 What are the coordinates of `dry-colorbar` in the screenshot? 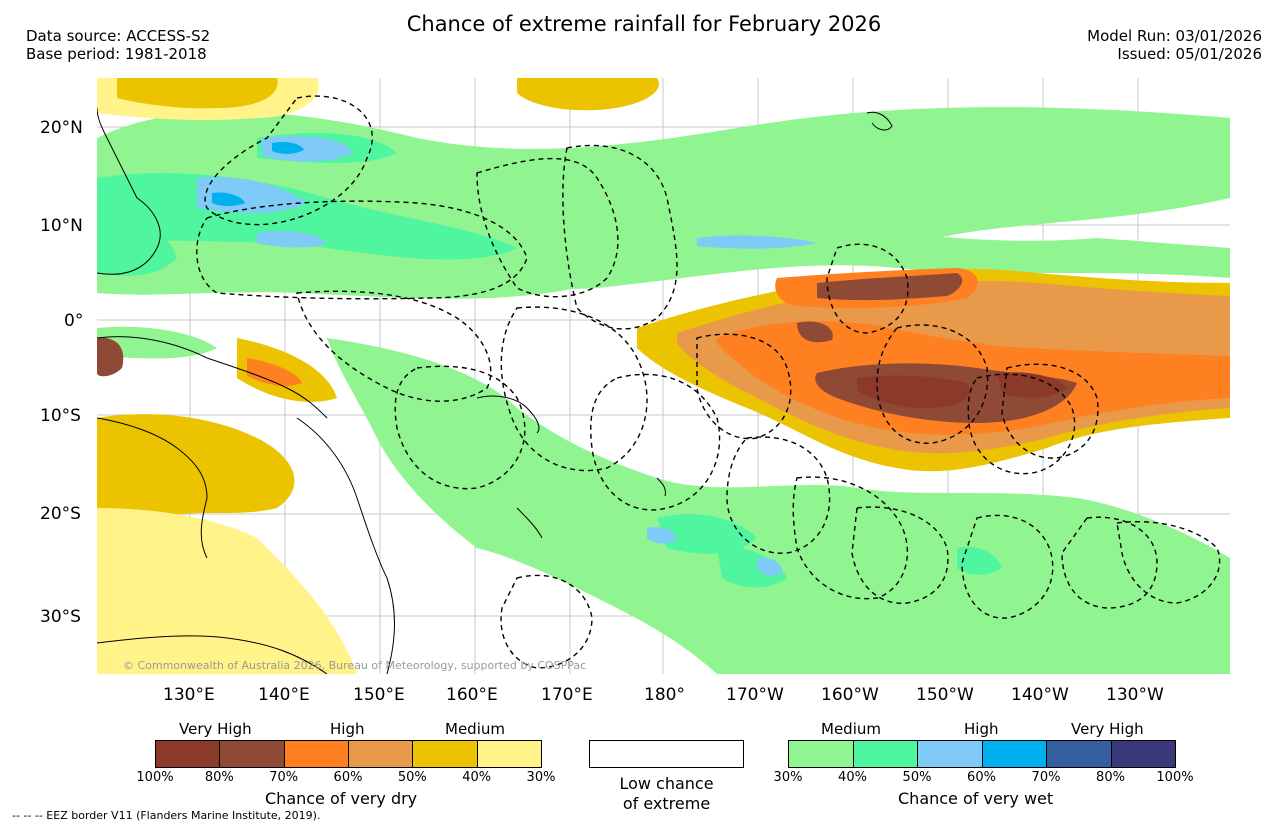 It's located at (348, 754).